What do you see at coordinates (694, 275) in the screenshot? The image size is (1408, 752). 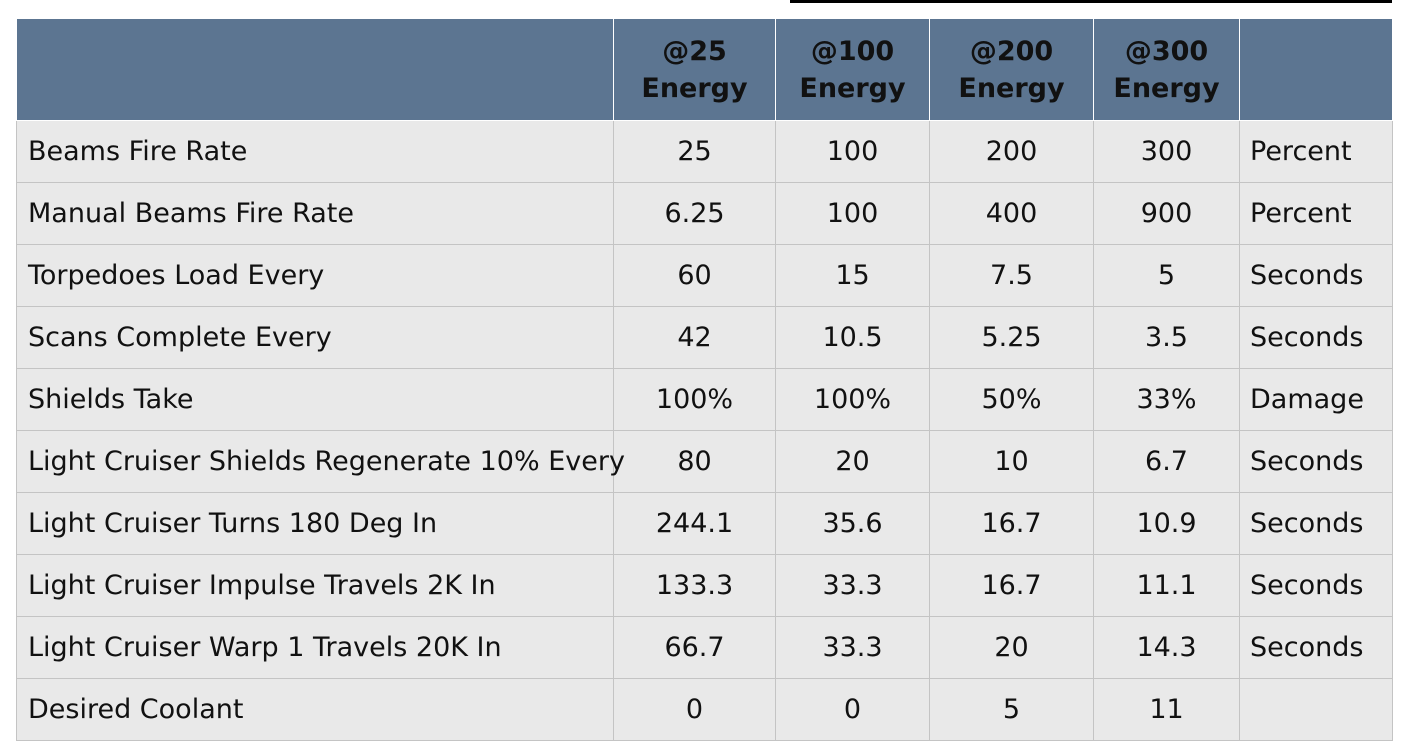 I see `value-cell: 60` at bounding box center [694, 275].